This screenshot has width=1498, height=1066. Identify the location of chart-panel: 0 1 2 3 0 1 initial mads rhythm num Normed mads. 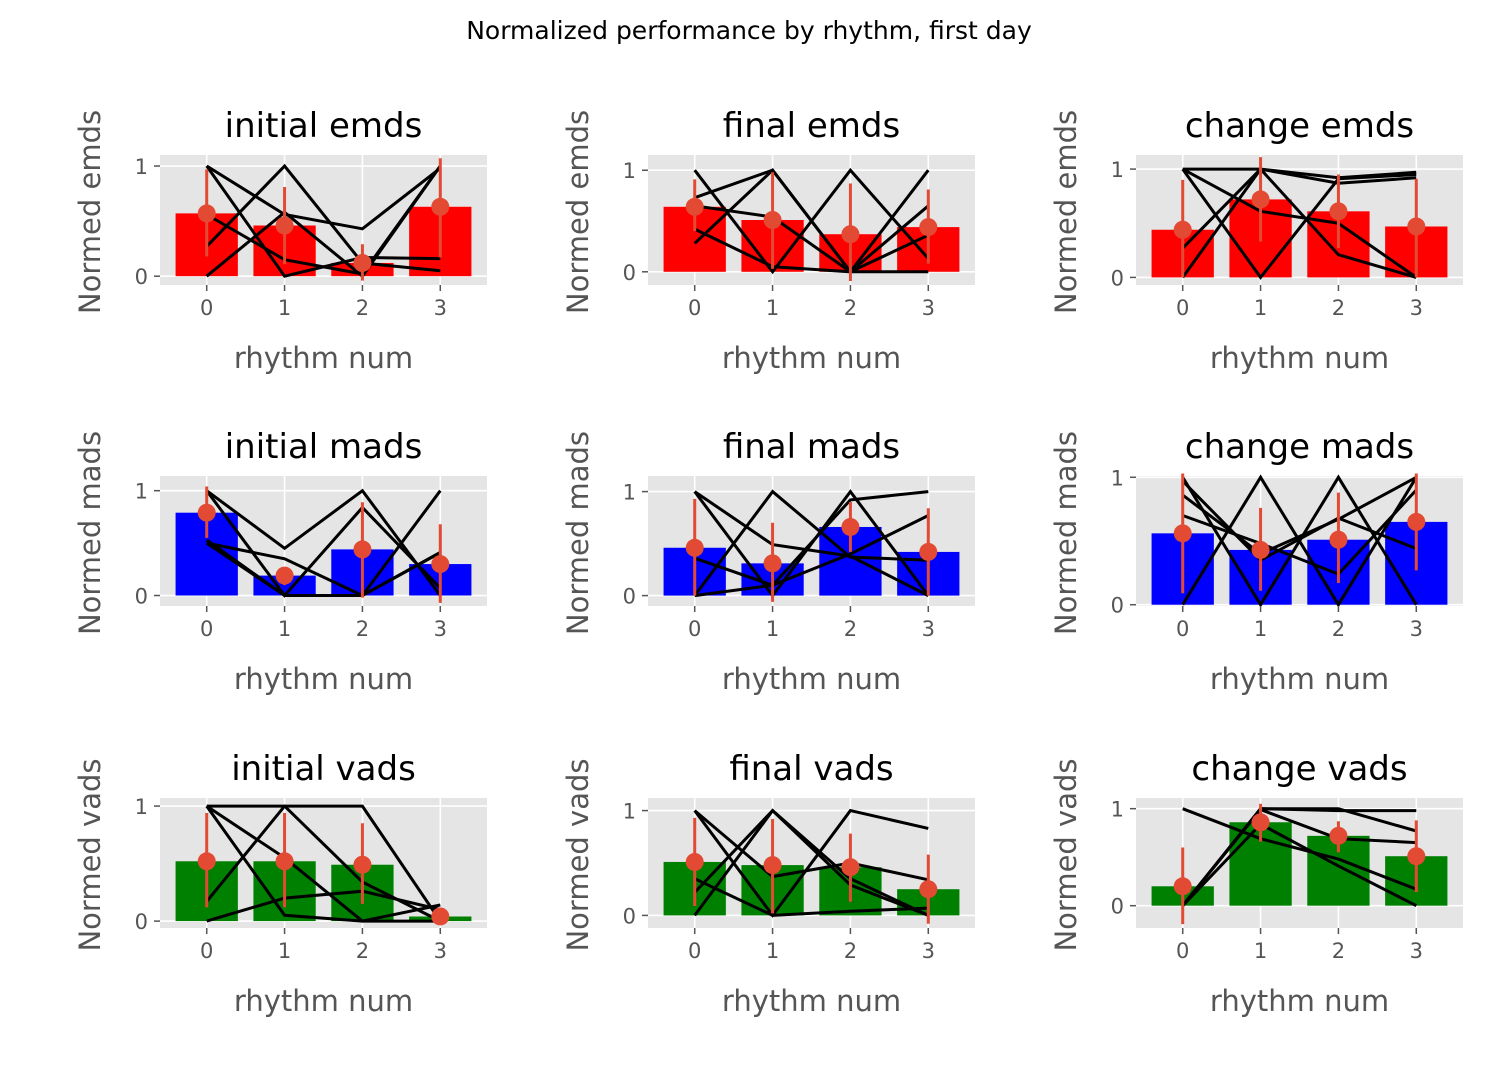
(280, 561).